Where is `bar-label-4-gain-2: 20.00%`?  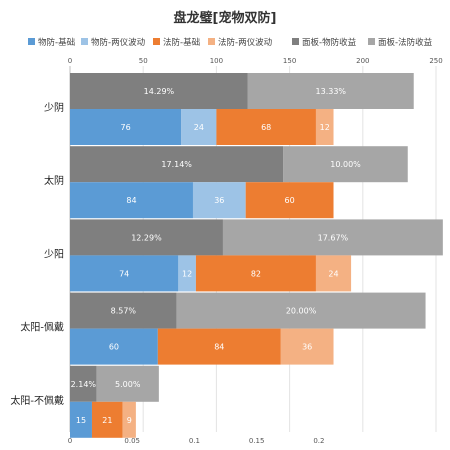 bar-label-4-gain-2: 20.00% is located at coordinates (301, 311).